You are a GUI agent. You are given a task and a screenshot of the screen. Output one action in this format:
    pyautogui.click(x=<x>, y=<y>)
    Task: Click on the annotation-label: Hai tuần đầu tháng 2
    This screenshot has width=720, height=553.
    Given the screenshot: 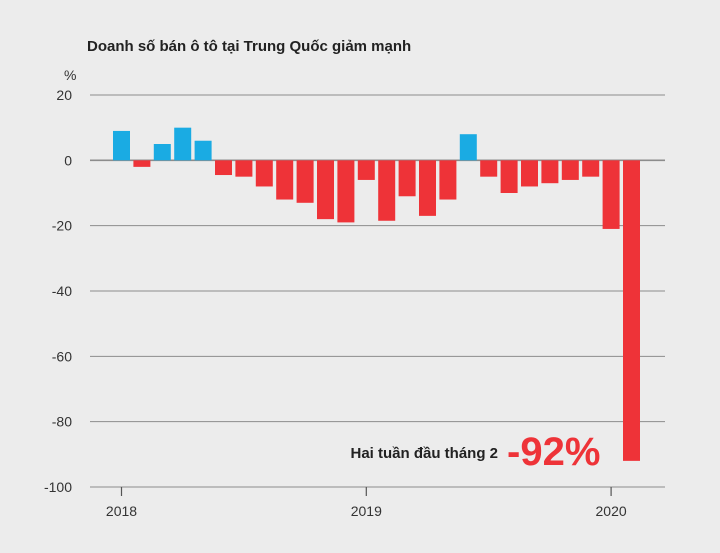 What is the action you would take?
    pyautogui.click(x=424, y=453)
    